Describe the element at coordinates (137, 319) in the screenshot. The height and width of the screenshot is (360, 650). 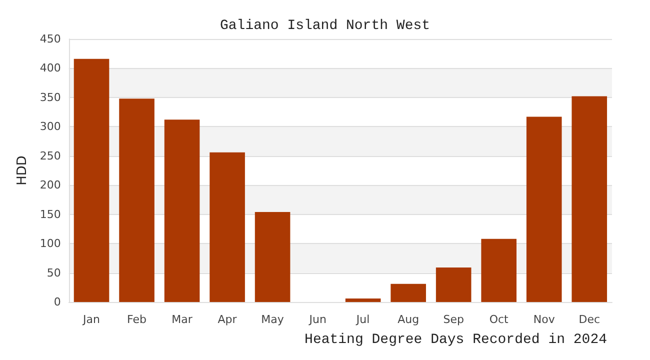
I see `x-tick-label: Feb` at that location.